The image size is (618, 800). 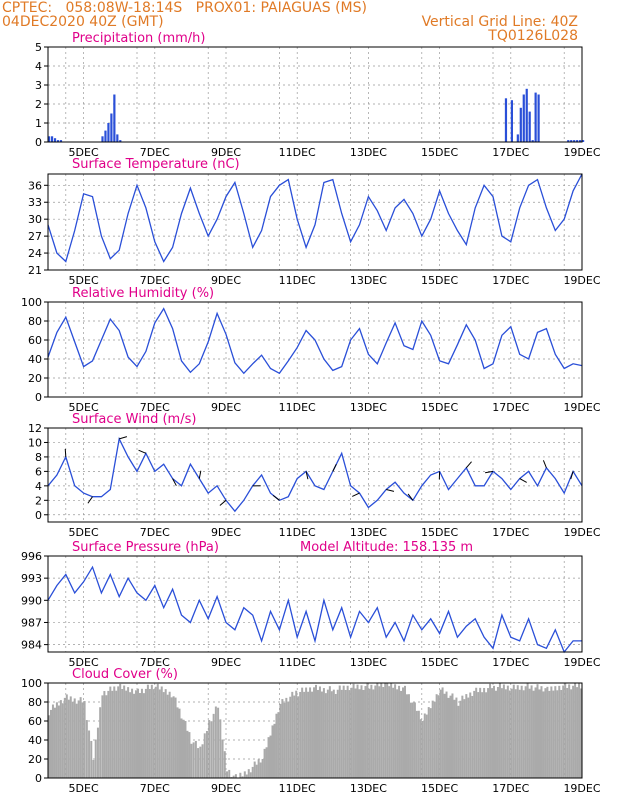 What do you see at coordinates (125, 674) in the screenshot?
I see `panel-title: Cloud Cover (%)` at bounding box center [125, 674].